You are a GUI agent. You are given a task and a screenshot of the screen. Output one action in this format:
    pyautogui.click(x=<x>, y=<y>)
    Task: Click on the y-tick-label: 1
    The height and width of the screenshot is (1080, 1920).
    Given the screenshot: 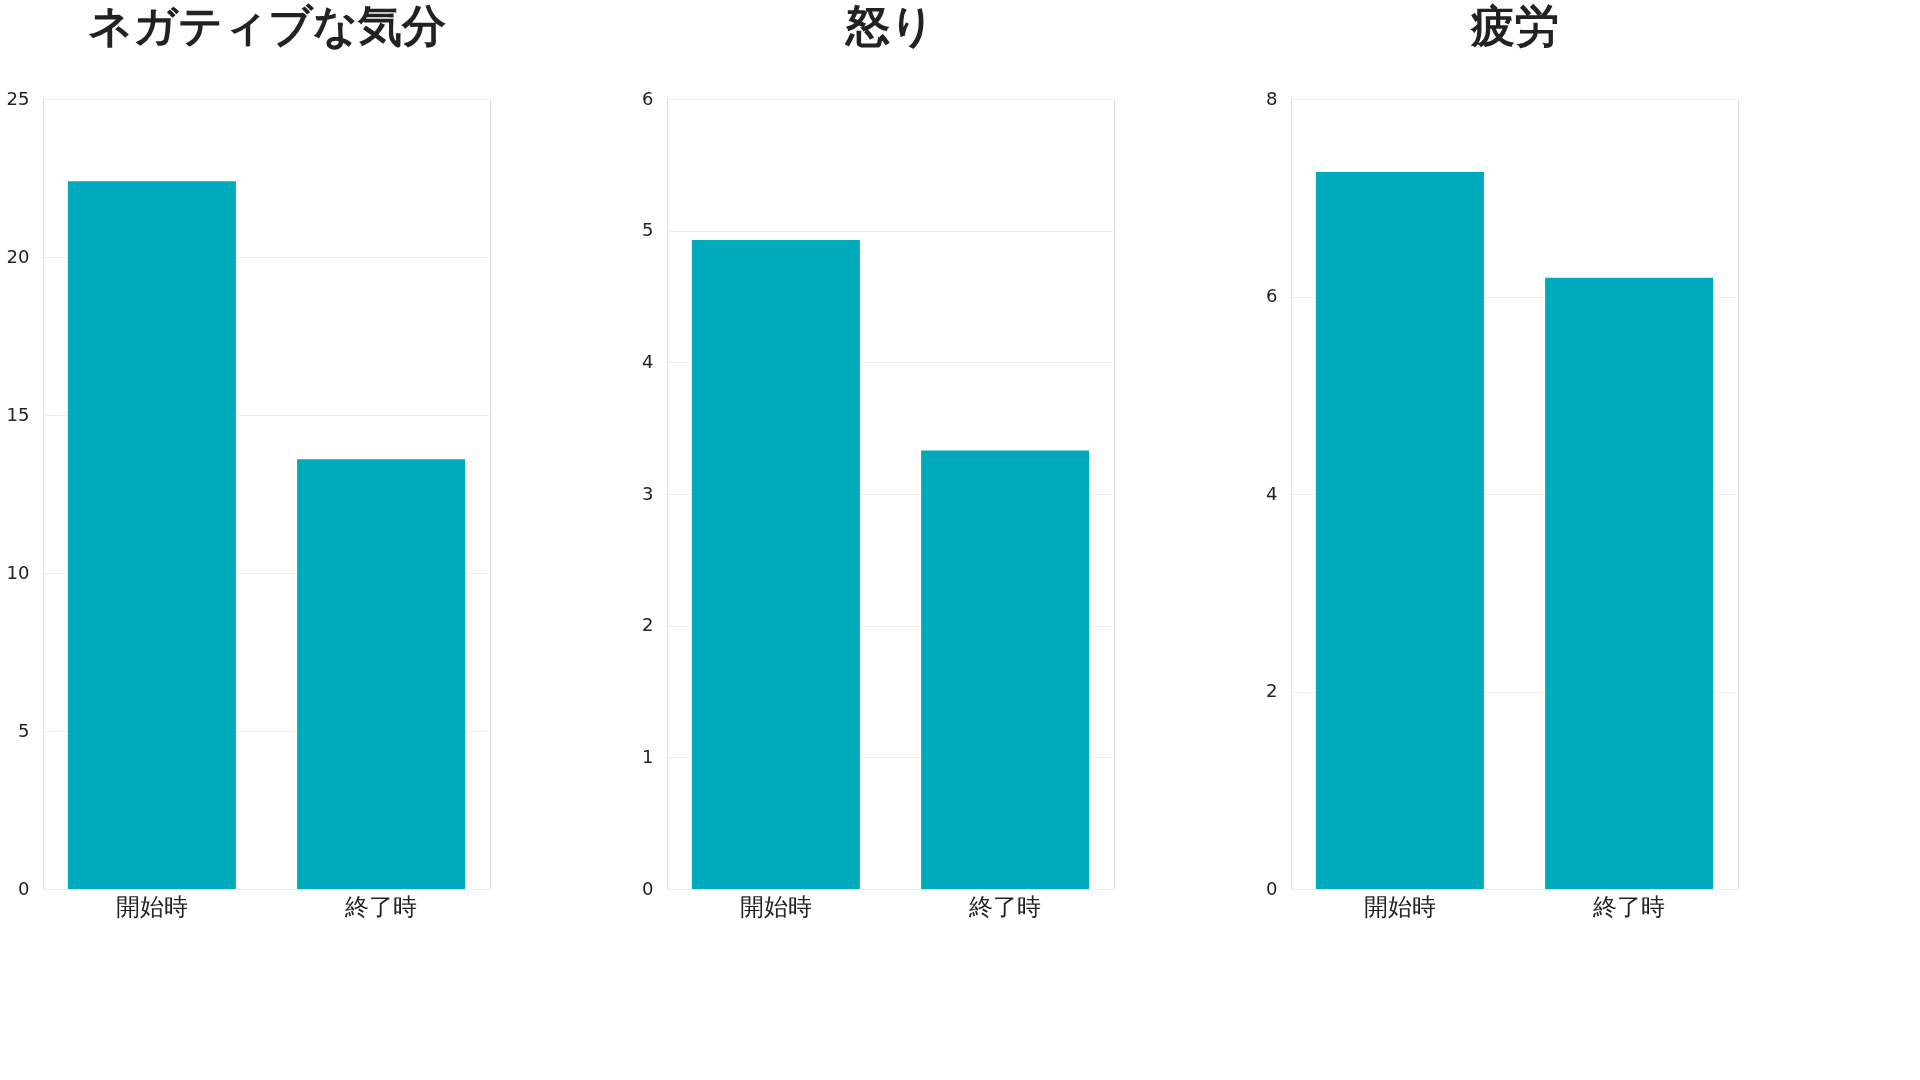 What is the action you would take?
    pyautogui.click(x=648, y=756)
    